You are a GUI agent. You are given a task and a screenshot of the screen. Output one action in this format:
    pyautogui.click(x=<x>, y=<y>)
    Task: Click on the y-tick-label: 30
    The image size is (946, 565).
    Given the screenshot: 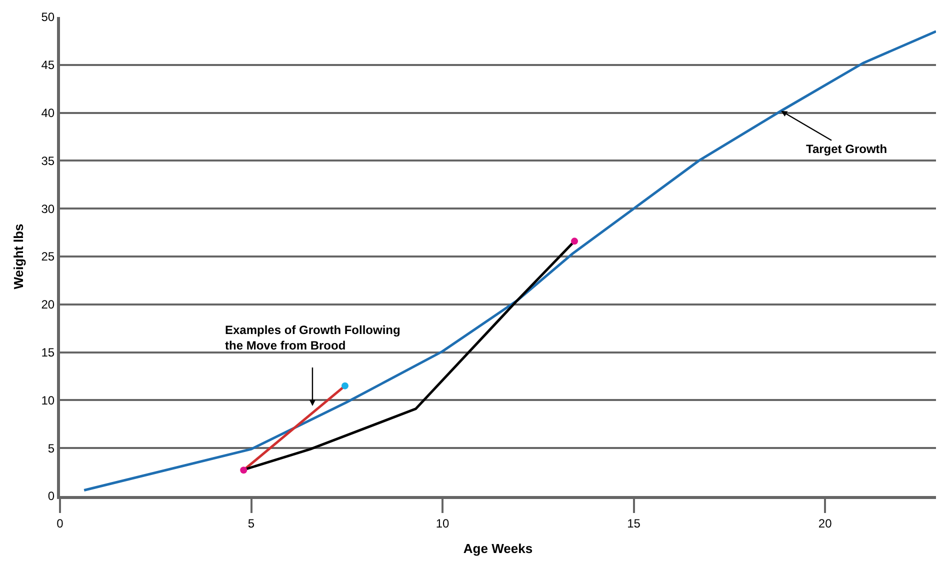 What is the action you would take?
    pyautogui.click(x=48, y=209)
    